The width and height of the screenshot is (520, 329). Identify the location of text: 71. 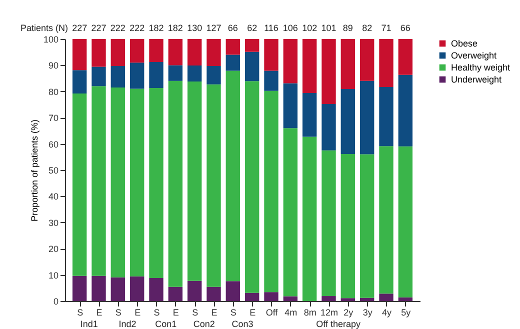
(386, 28).